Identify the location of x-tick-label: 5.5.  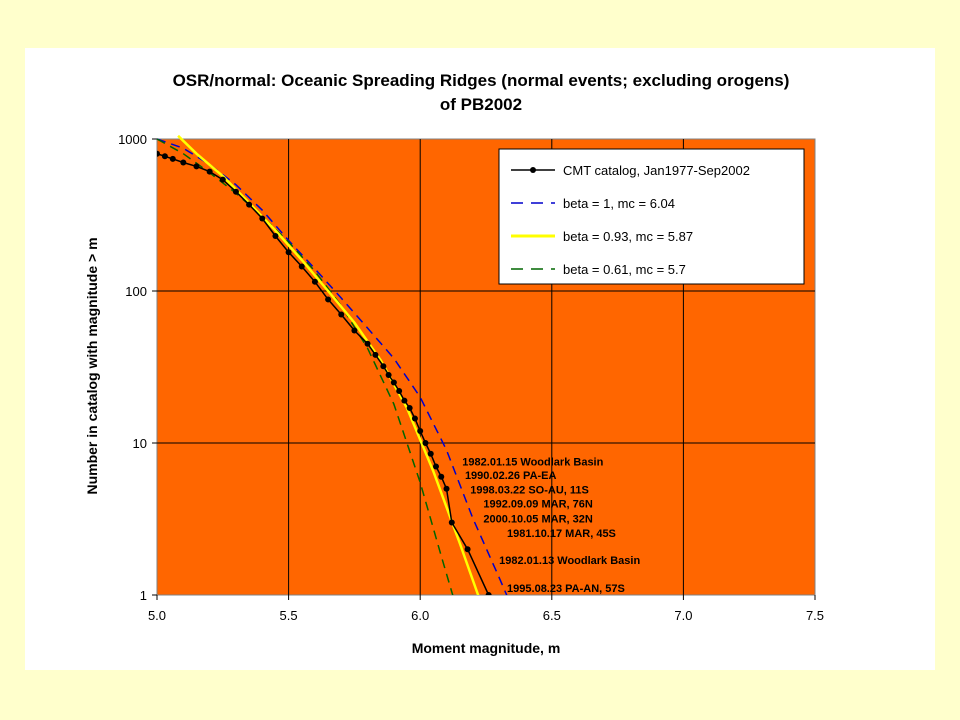
(289, 615).